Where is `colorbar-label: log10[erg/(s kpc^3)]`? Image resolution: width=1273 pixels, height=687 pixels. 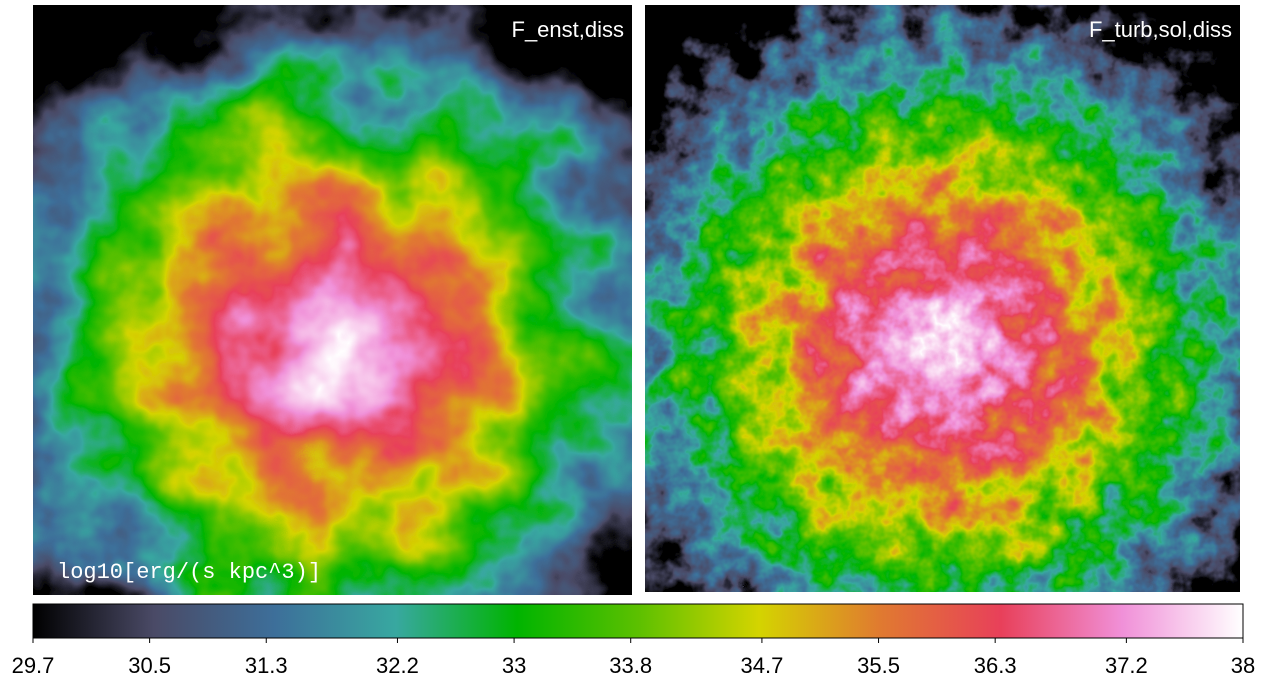 colorbar-label: log10[erg/(s kpc^3)] is located at coordinates (189, 572).